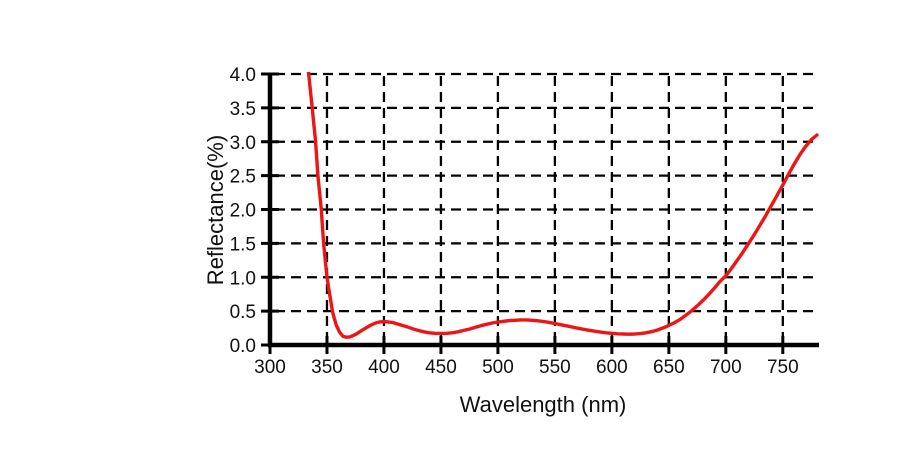 The height and width of the screenshot is (472, 924). I want to click on y-tick-label: 2.0, so click(243, 211).